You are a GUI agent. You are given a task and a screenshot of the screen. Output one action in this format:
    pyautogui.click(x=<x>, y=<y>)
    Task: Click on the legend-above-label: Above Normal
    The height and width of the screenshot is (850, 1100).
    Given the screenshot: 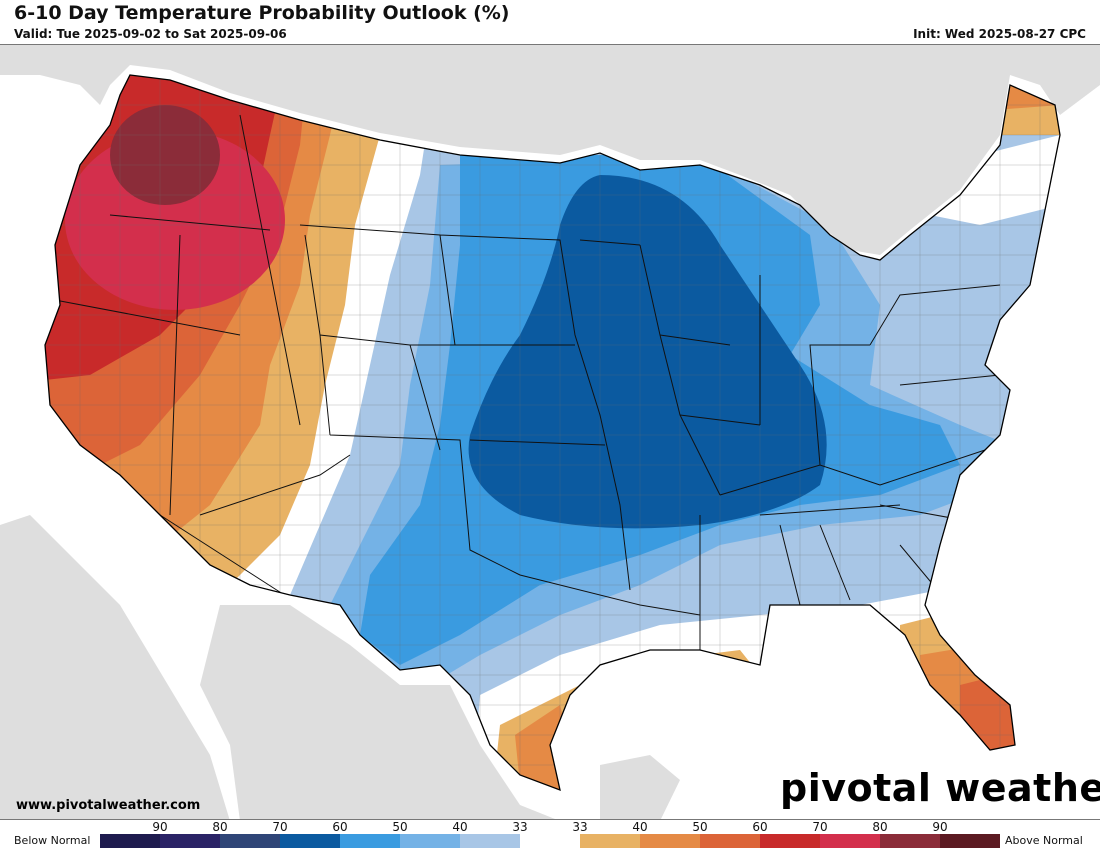 What is the action you would take?
    pyautogui.click(x=1044, y=840)
    